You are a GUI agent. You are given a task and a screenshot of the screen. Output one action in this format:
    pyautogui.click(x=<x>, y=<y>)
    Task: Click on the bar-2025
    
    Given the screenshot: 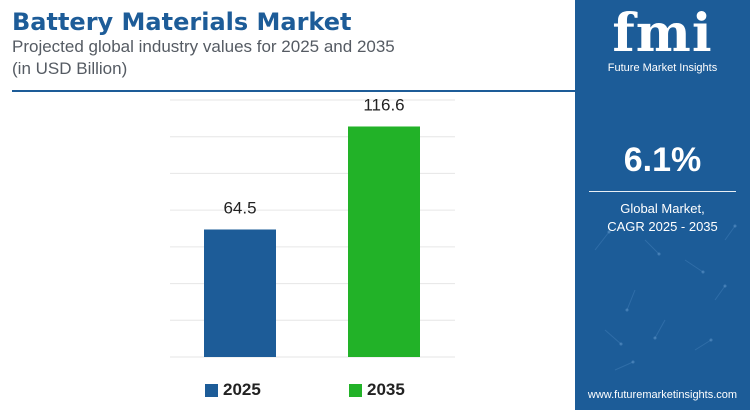 What is the action you would take?
    pyautogui.click(x=240, y=293)
    